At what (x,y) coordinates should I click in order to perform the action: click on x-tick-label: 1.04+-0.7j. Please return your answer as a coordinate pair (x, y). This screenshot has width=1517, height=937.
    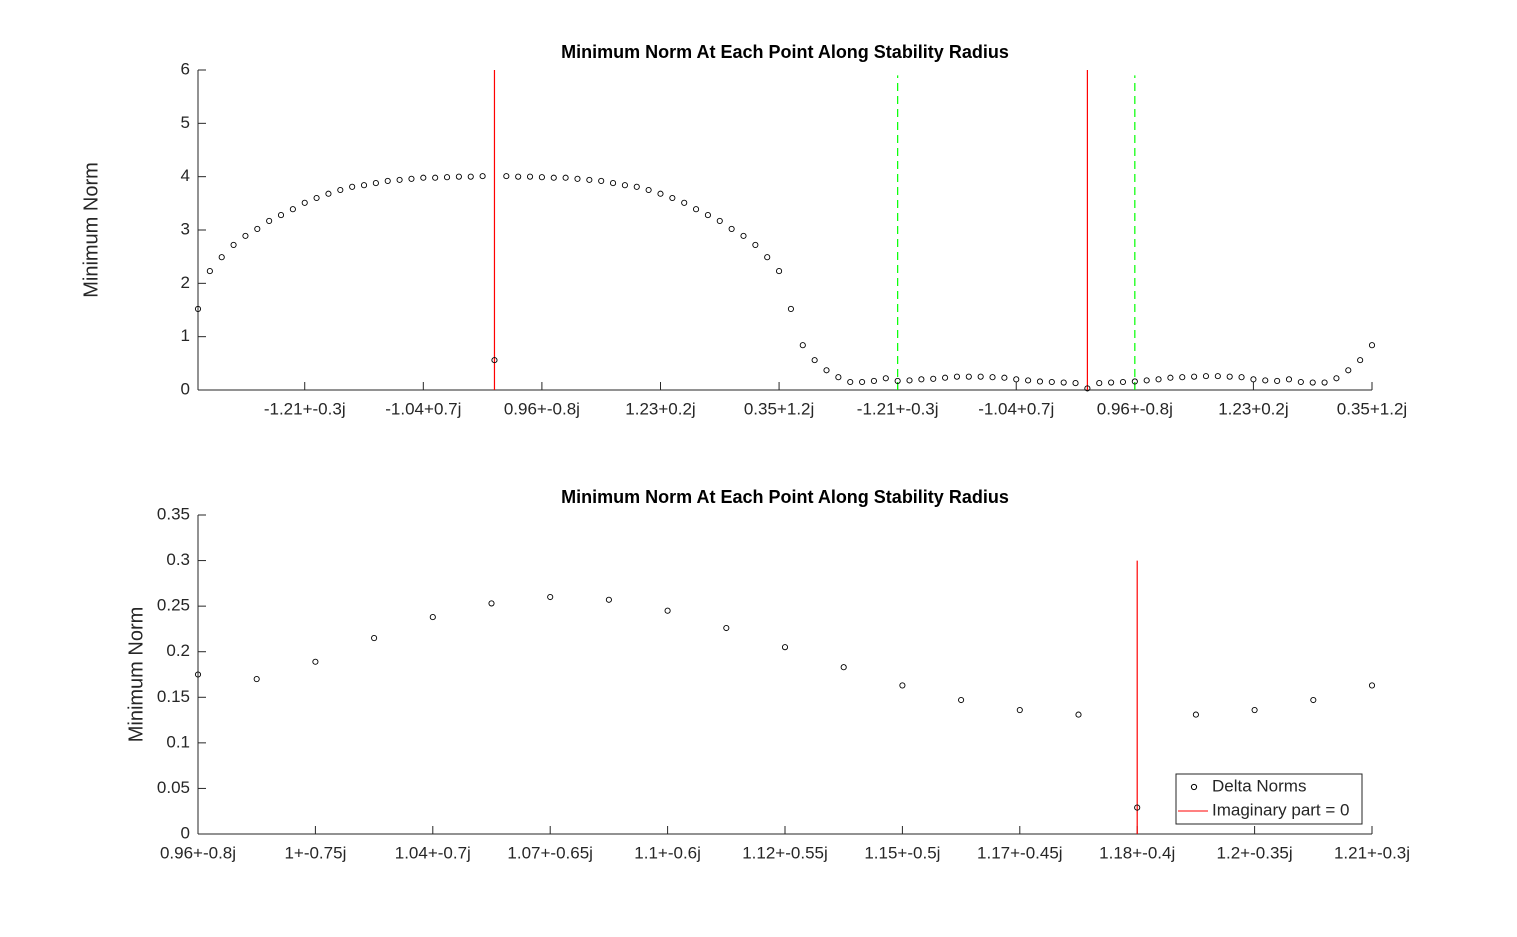
    Looking at the image, I should click on (433, 852).